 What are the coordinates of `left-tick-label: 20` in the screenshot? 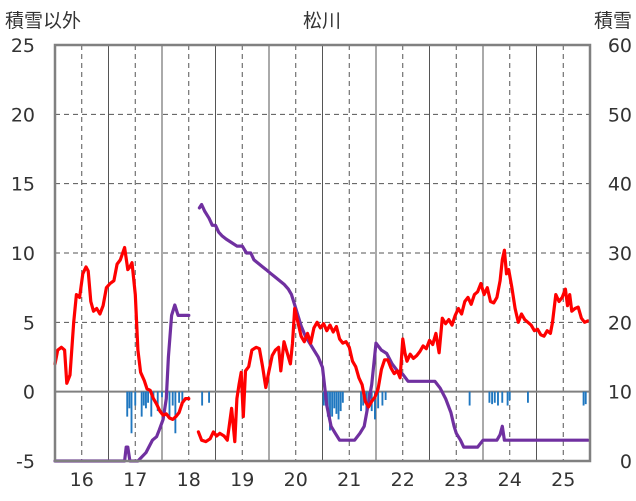 It's located at (23, 115).